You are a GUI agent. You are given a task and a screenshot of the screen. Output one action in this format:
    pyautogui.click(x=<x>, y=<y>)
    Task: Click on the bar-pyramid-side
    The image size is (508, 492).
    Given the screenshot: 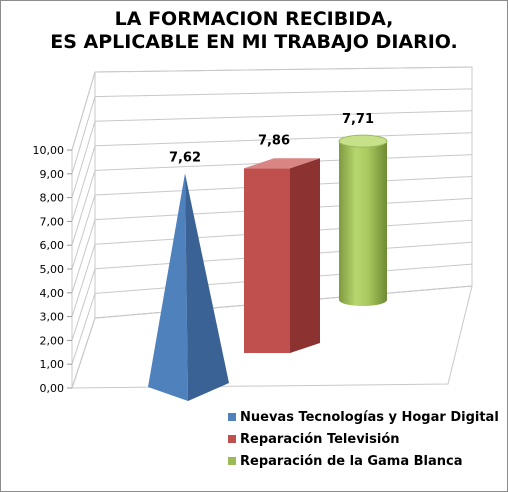 What is the action you would take?
    pyautogui.click(x=207, y=287)
    